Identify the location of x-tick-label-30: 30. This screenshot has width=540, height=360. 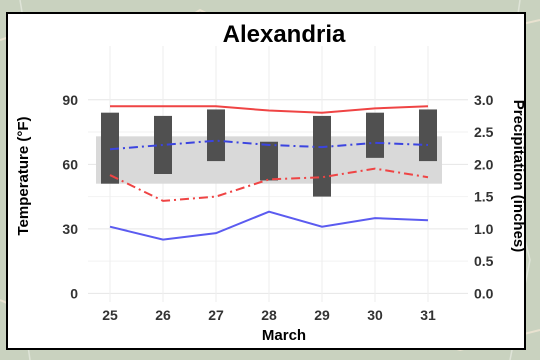
(375, 315).